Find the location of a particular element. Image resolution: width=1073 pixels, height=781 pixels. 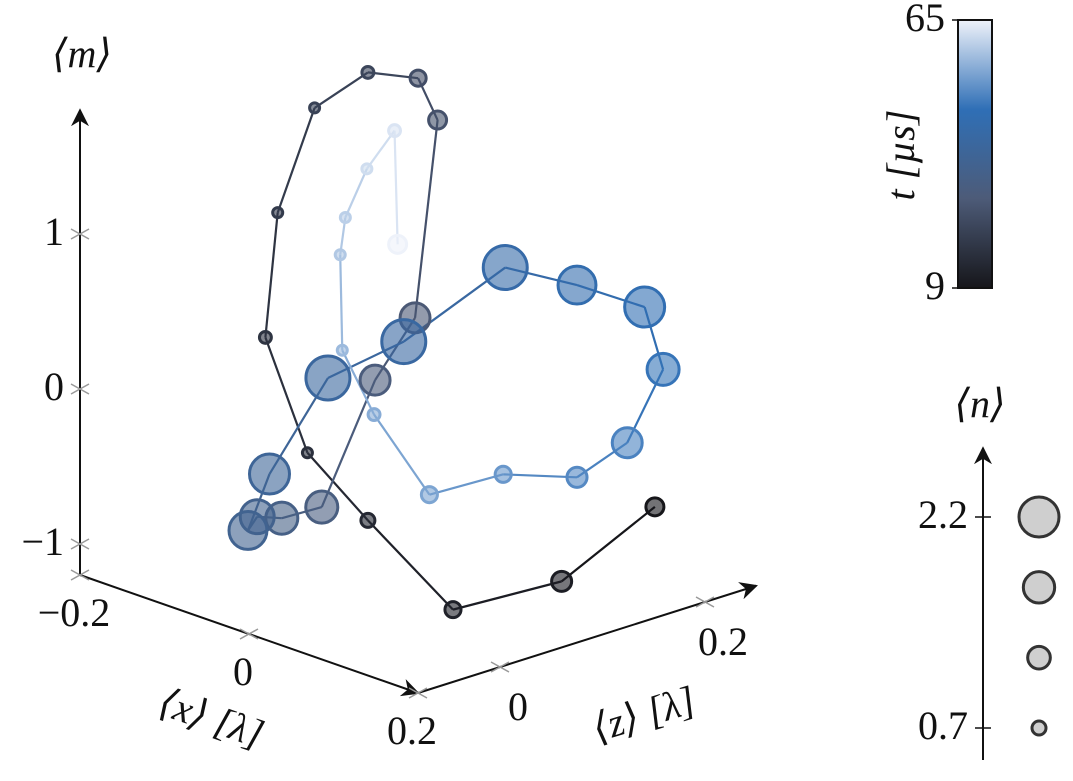

x-tick-label: 0 is located at coordinates (243, 671).